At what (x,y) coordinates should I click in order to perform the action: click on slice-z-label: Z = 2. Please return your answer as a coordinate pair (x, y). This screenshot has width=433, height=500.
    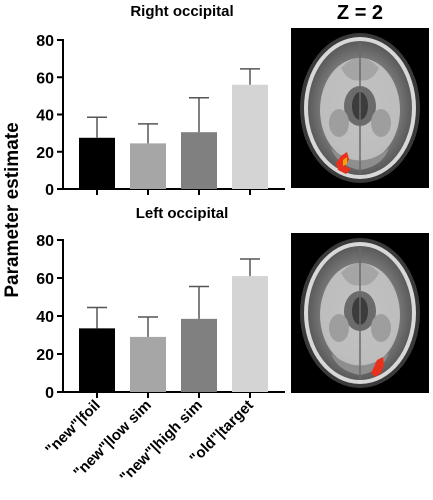
    Looking at the image, I should click on (360, 13).